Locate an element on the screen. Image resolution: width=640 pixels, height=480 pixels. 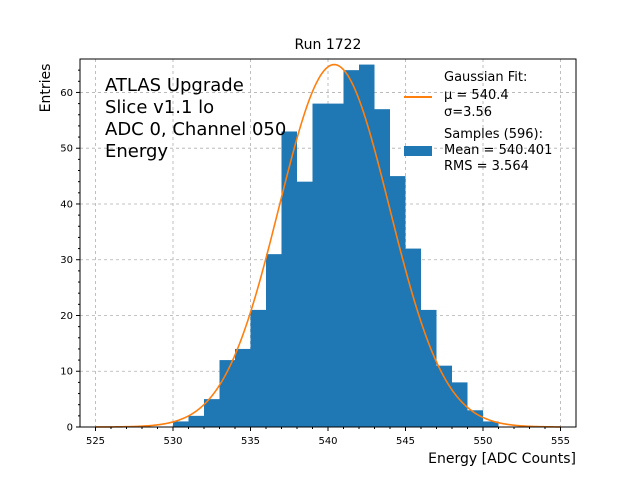
legend-fit-line-1: Gaussian Fit: is located at coordinates (485, 77).